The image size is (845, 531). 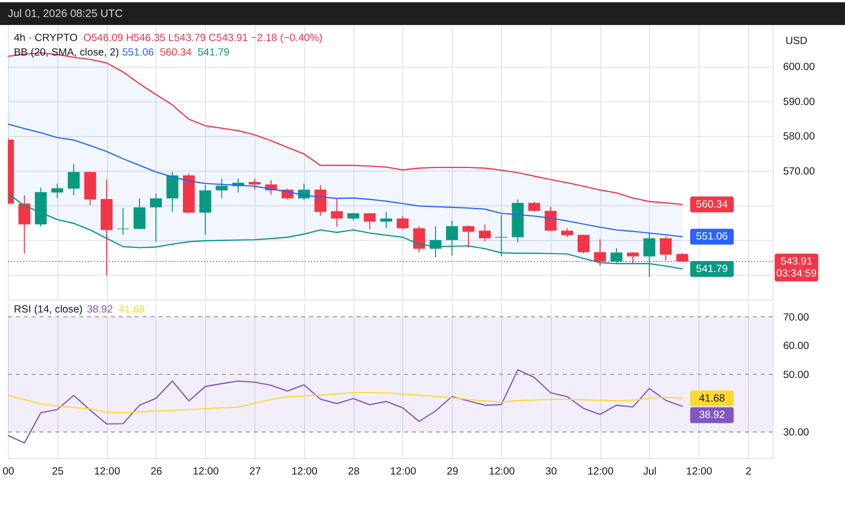 I want to click on data-label: 38.92, so click(x=712, y=416).